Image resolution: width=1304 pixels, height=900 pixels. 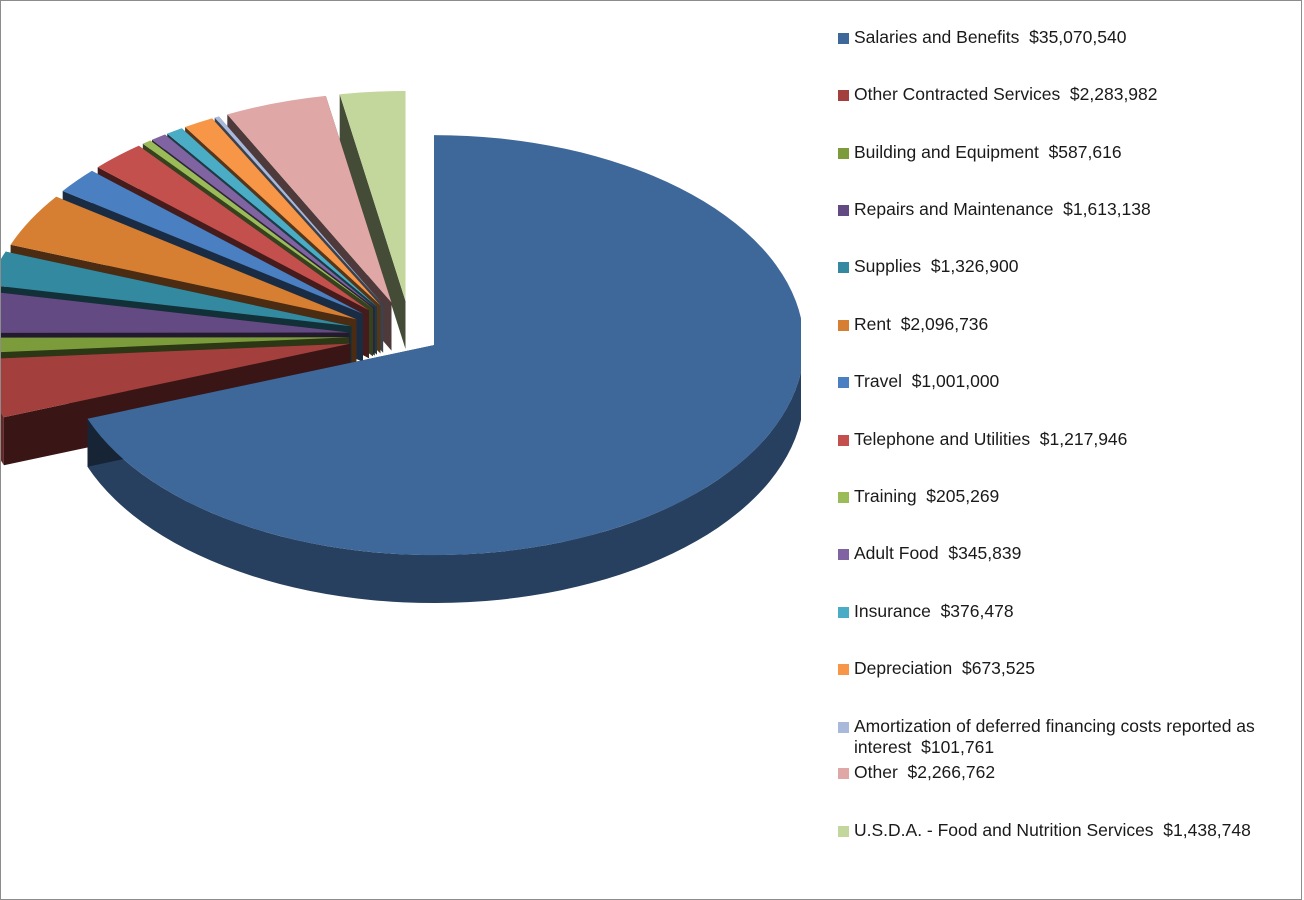 I want to click on legend-item-repairs-and-maintenance: Repairs and Maintenance $1,613,138, so click(x=1063, y=209).